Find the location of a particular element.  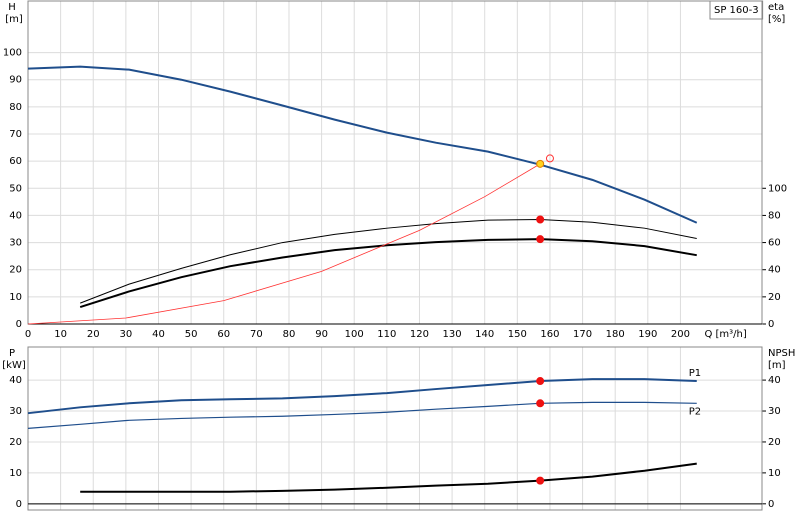

series-label: P2 is located at coordinates (695, 411).